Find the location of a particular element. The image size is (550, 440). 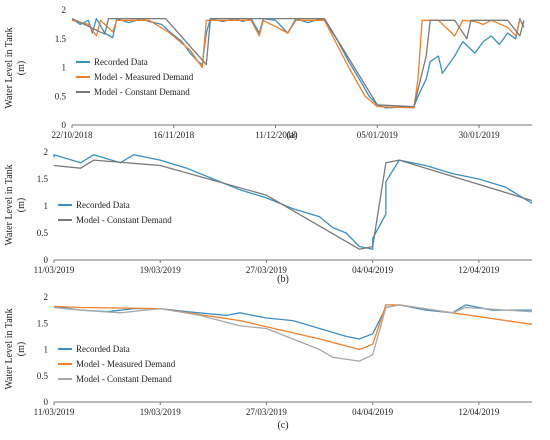

panel-caption: (a) is located at coordinates (291, 135).